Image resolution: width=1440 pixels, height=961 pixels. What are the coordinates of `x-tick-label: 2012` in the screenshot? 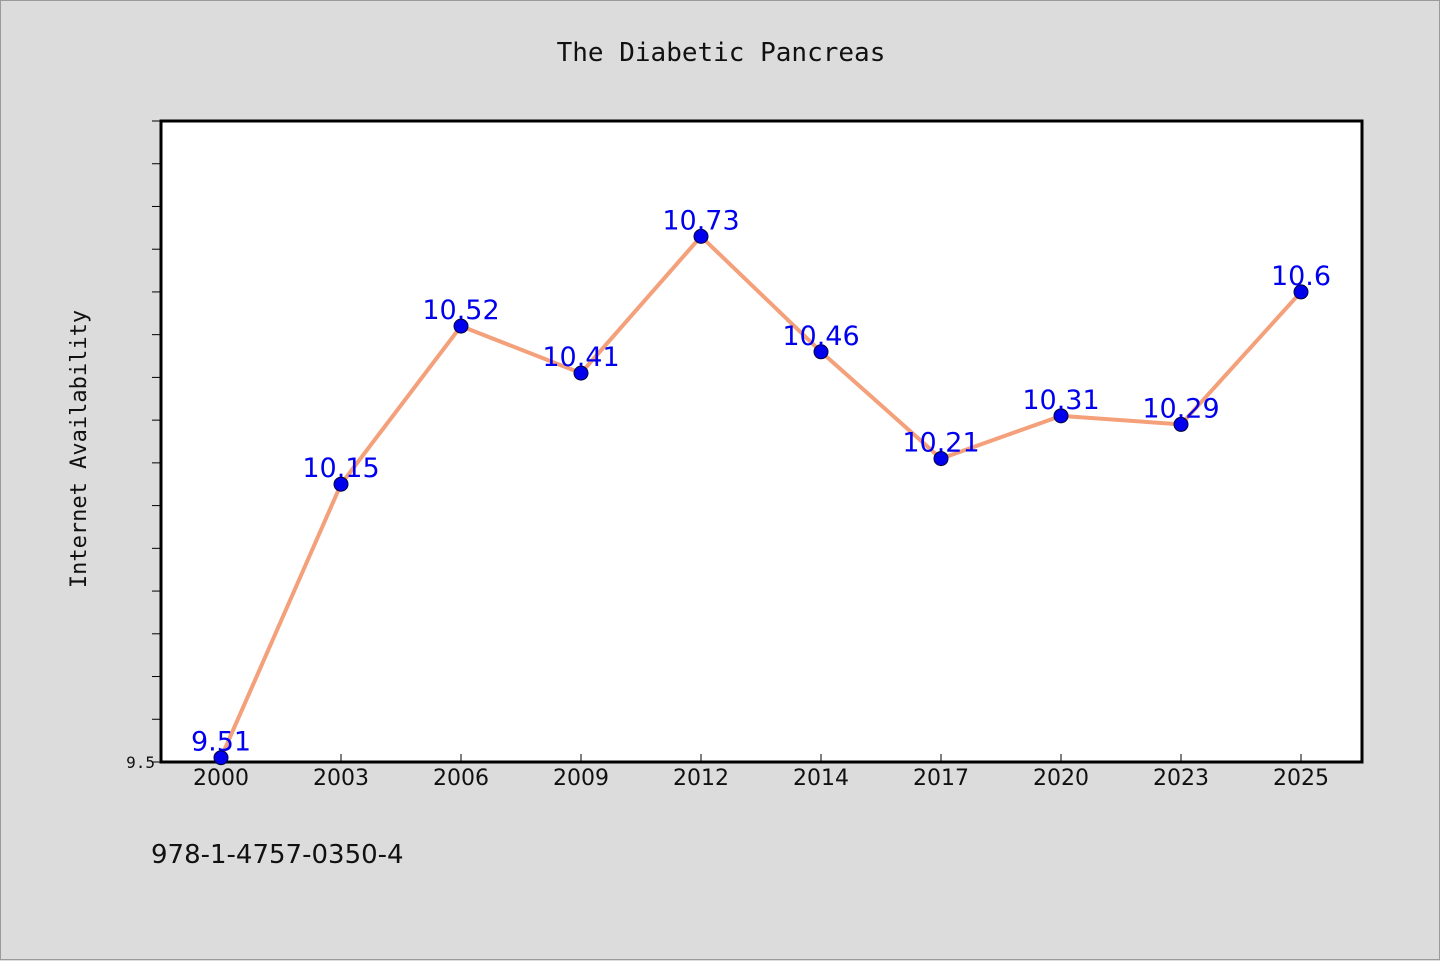 It's located at (701, 778).